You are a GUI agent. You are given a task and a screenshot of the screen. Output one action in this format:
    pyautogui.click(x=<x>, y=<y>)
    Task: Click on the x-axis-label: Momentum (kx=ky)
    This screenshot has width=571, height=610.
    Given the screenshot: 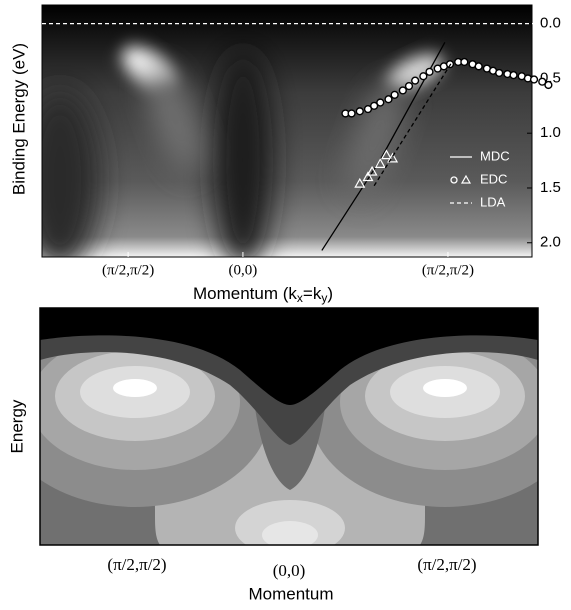 What is the action you would take?
    pyautogui.click(x=263, y=294)
    